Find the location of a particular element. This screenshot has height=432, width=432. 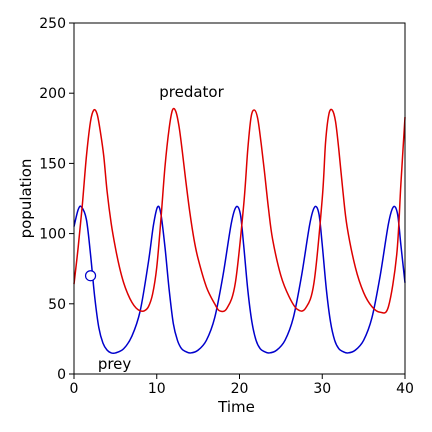

x-tick-label: 0 is located at coordinates (74, 389).